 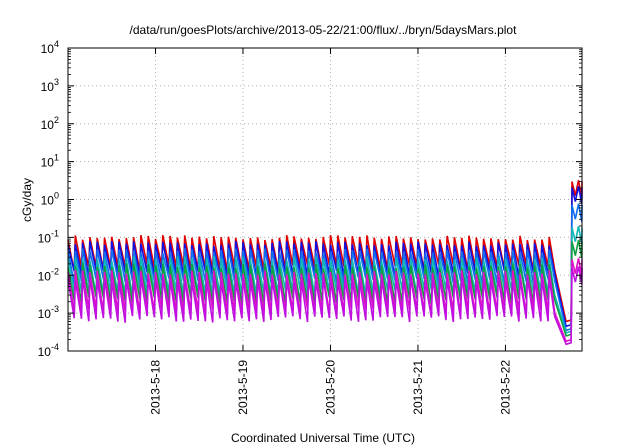 What do you see at coordinates (155, 387) in the screenshot?
I see `x-tick-label: 2013-5-18` at bounding box center [155, 387].